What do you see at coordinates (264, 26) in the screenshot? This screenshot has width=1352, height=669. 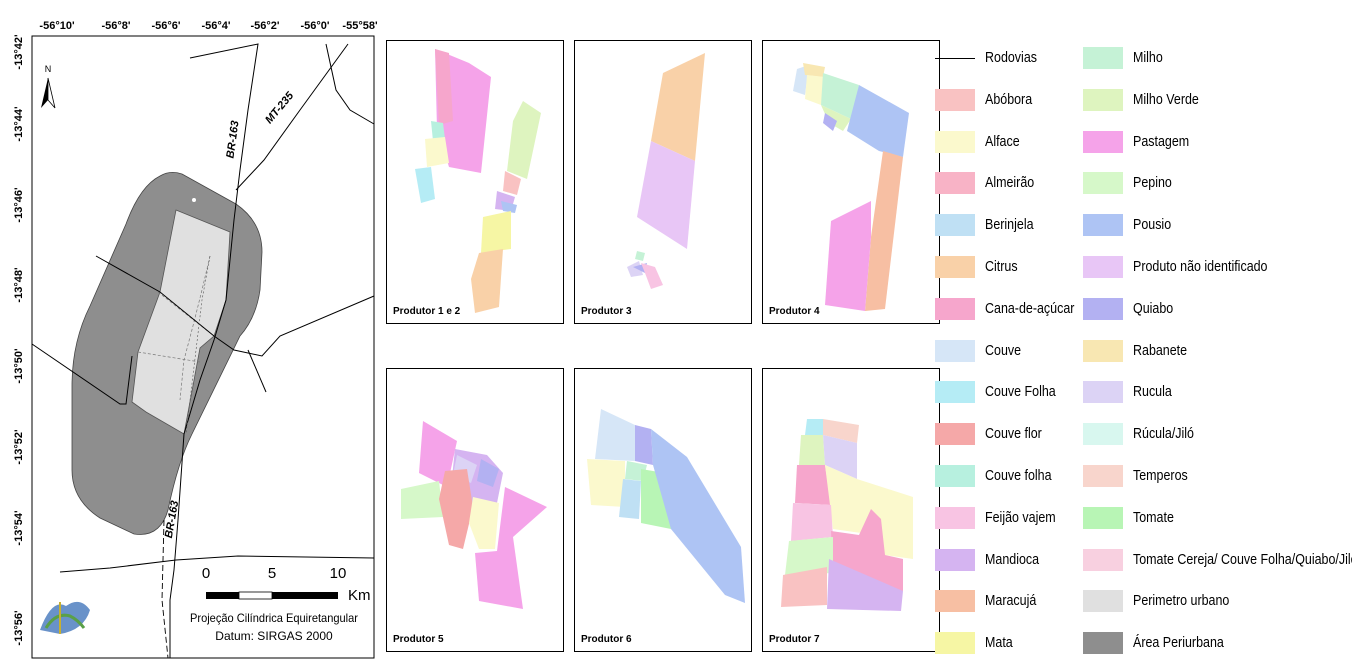 I see `lon-tick: -56°2'` at bounding box center [264, 26].